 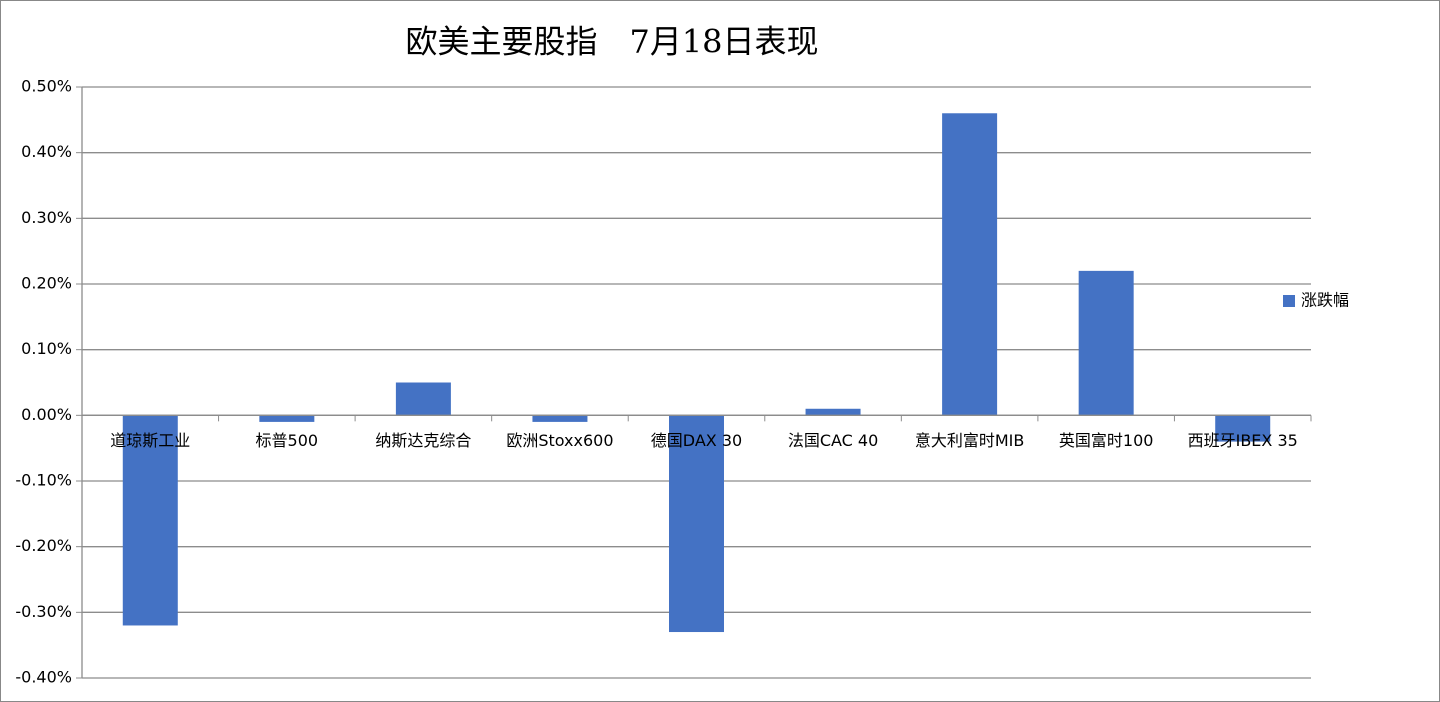 What do you see at coordinates (970, 440) in the screenshot?
I see `x-tick-label: 意大利富时MIB` at bounding box center [970, 440].